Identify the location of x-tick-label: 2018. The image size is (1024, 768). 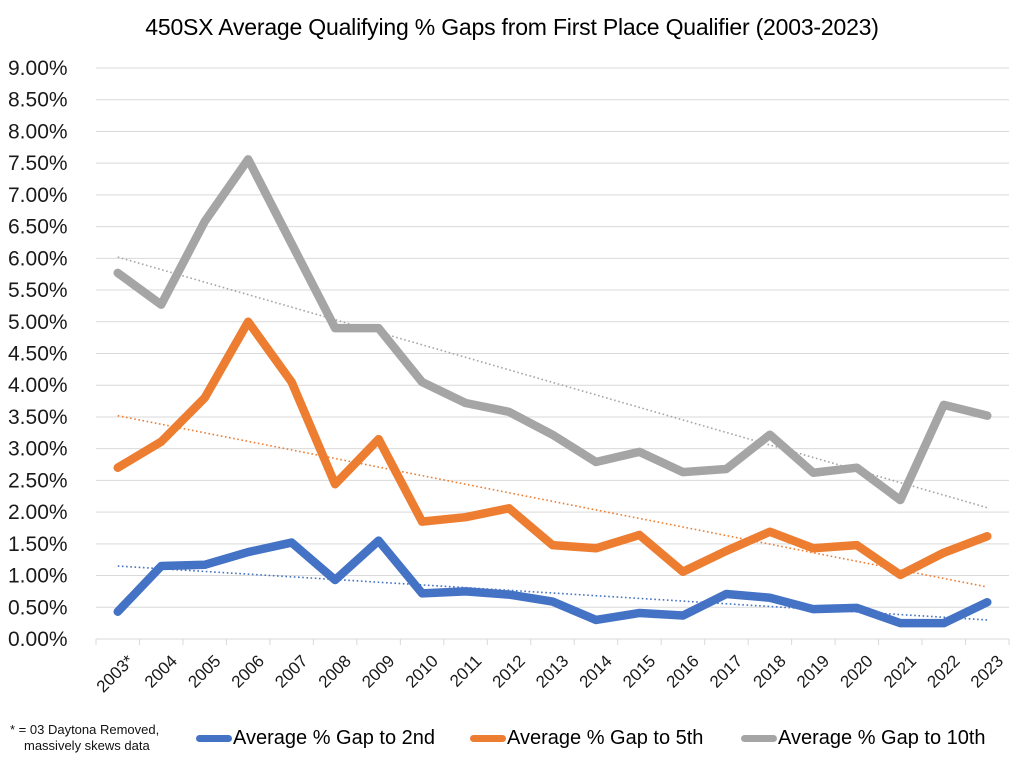
(770, 671).